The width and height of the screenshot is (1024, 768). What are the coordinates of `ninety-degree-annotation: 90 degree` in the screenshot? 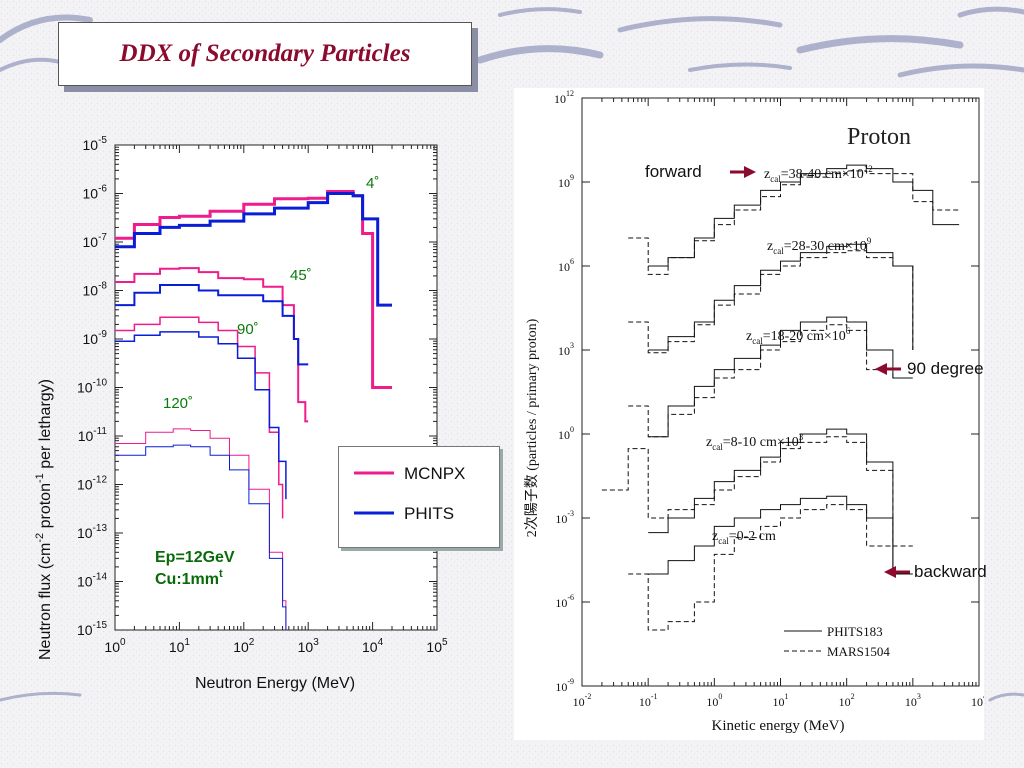 It's located at (945, 369).